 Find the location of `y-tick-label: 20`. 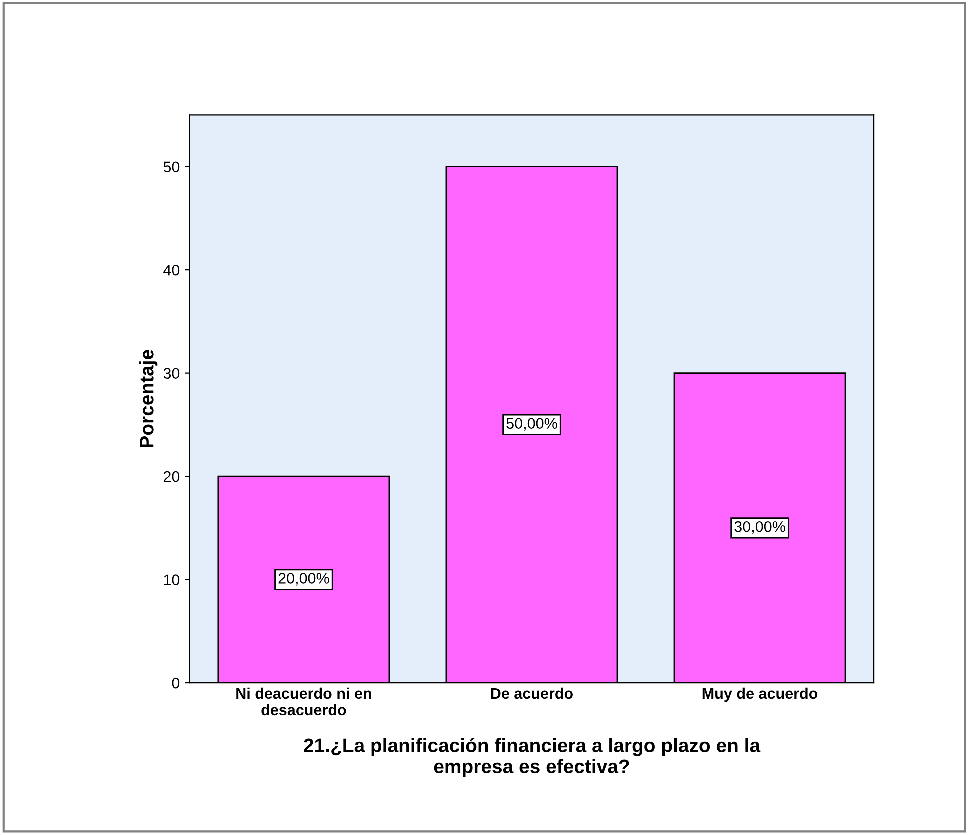

y-tick-label: 20 is located at coordinates (172, 476).